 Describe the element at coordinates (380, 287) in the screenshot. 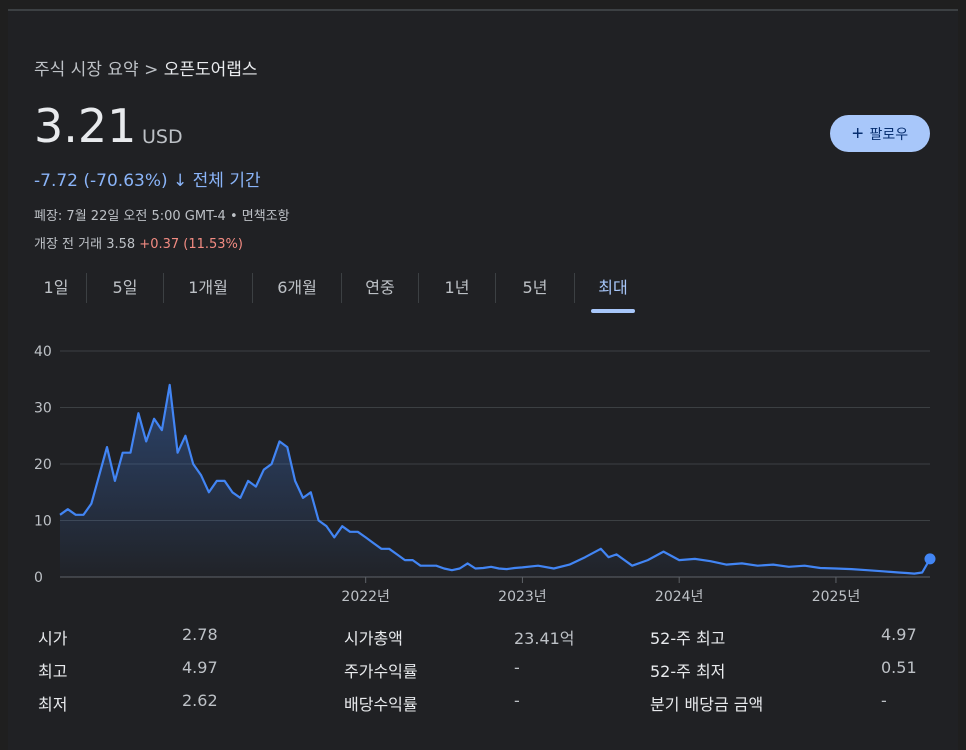

I see `tab-ytd: 연중` at that location.